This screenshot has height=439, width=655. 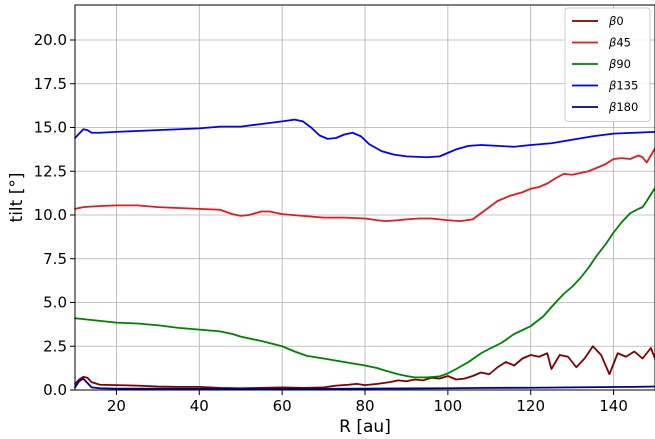 What do you see at coordinates (55, 346) in the screenshot?
I see `y-tick-label: 2.5` at bounding box center [55, 346].